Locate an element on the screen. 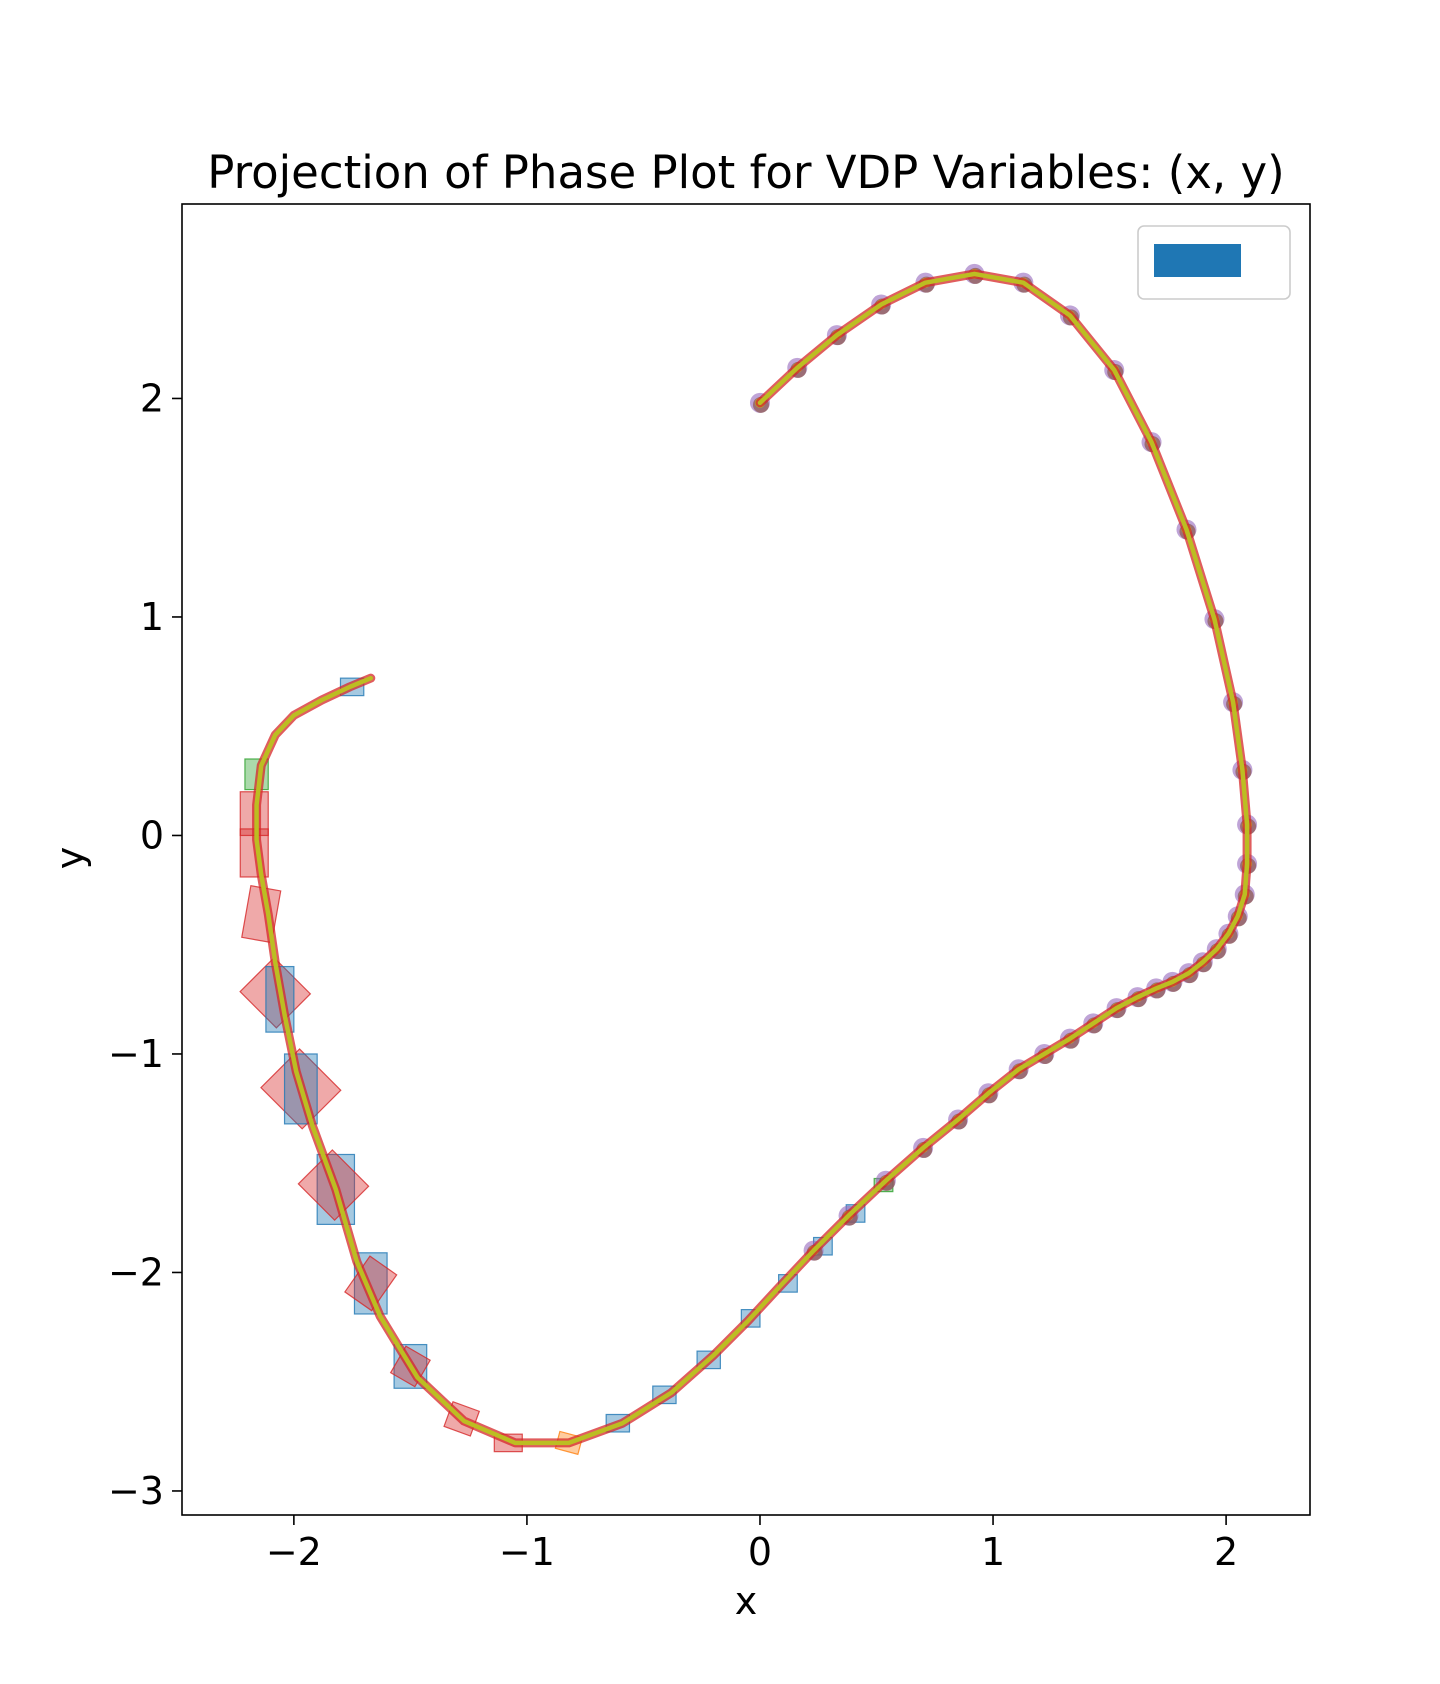 This screenshot has width=1440, height=1684. y-tick-label-0: −3 is located at coordinates (136, 1491).